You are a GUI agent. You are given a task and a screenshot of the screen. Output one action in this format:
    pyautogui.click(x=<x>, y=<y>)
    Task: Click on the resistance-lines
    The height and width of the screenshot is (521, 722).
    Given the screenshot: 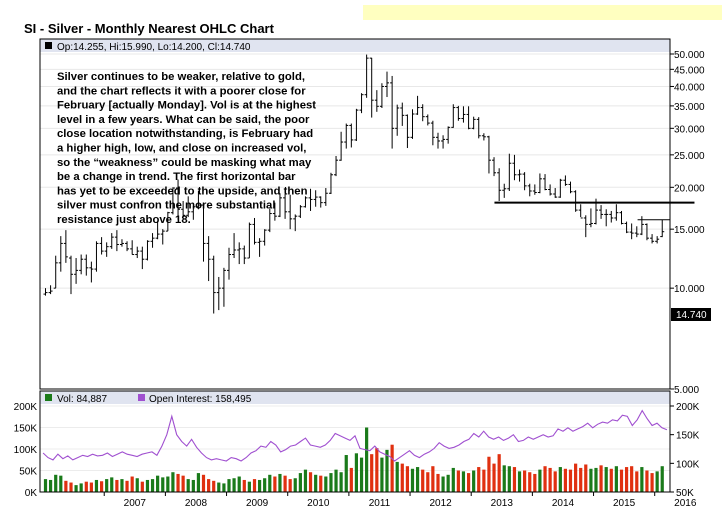 What is the action you would take?
    pyautogui.click(x=594, y=211)
    